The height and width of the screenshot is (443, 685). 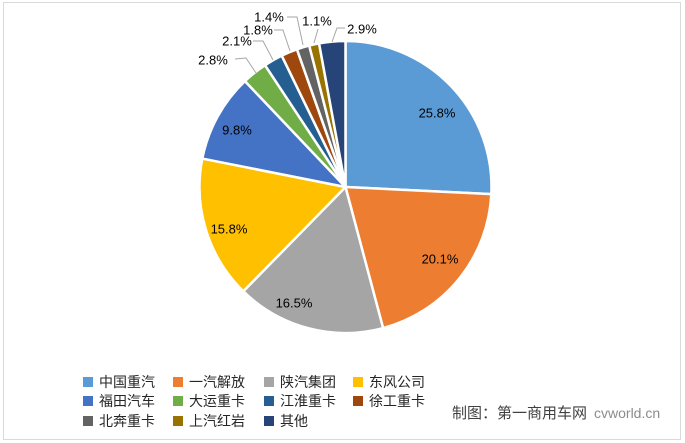 I want to click on legend-label: 福田汽车, so click(x=127, y=401).